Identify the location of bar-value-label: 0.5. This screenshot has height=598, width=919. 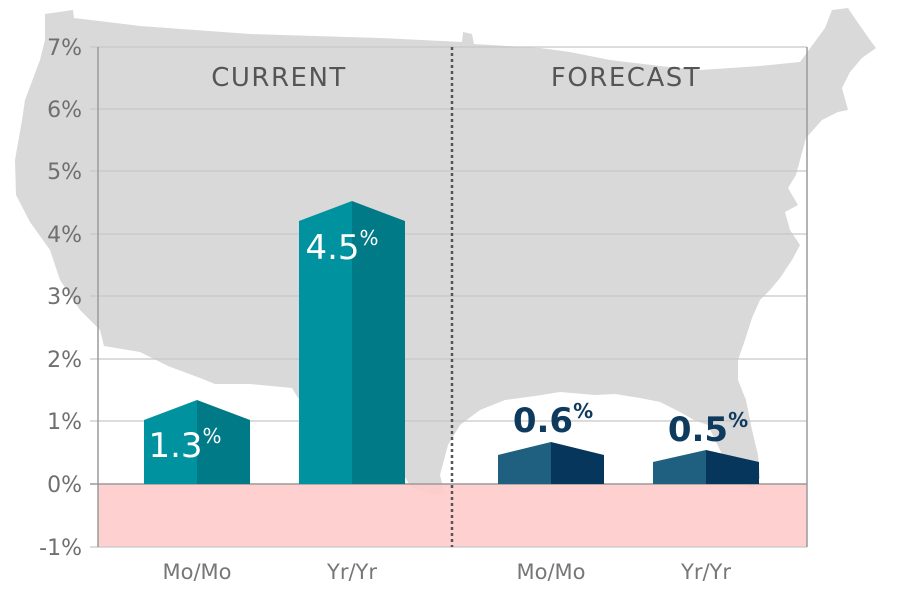
(698, 430).